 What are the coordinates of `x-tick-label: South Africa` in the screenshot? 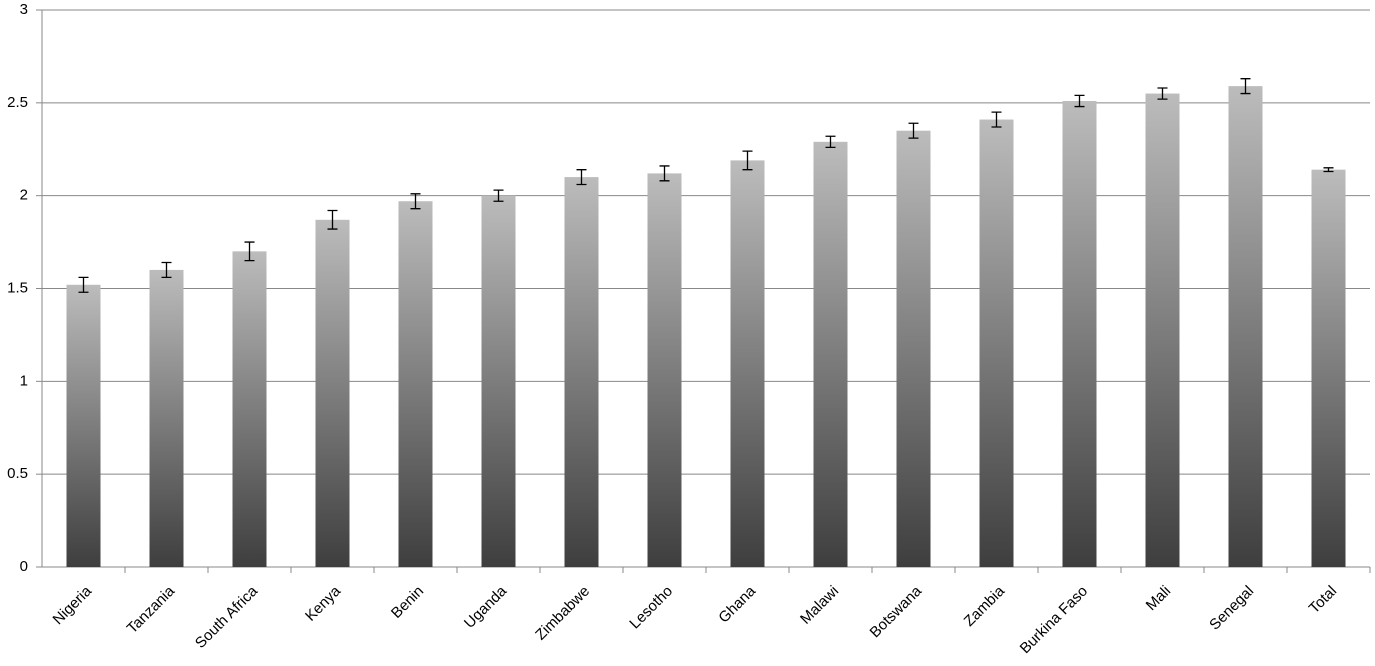 It's located at (227, 617).